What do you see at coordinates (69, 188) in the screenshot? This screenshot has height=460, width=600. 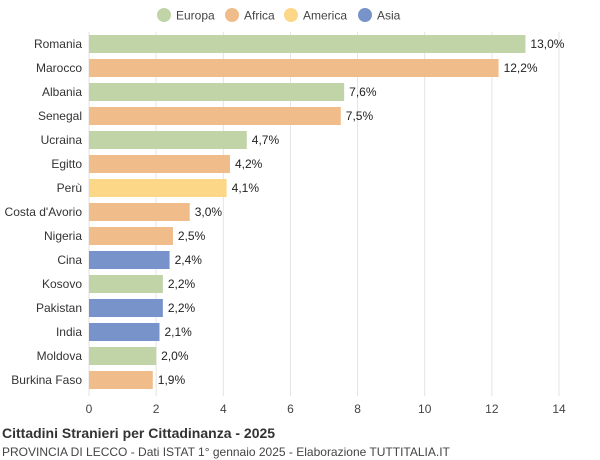 I see `category-label-peru: Perù` at bounding box center [69, 188].